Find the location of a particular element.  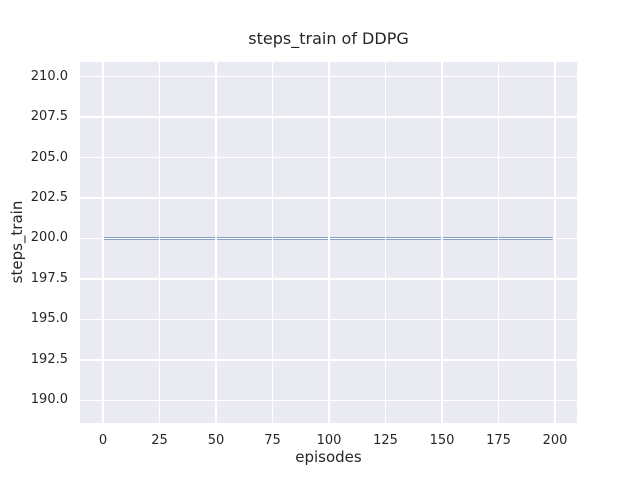

y-tick-label: 190.0 is located at coordinates (49, 400).